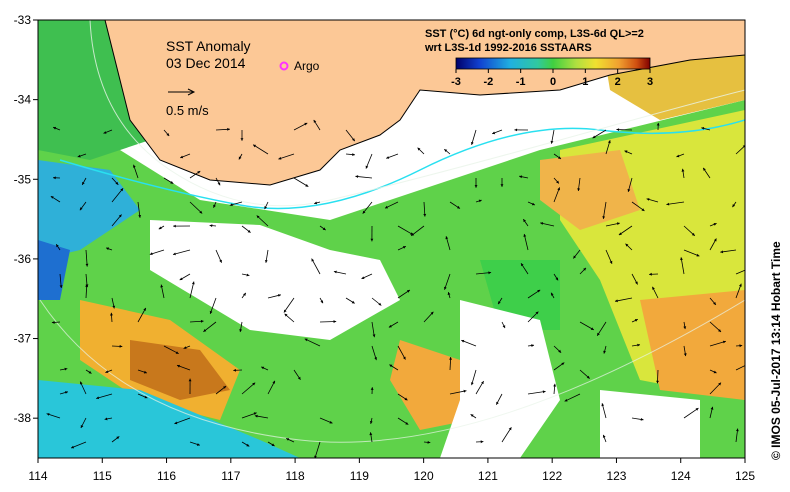  Describe the element at coordinates (295, 476) in the screenshot. I see `x-tick-label: 118` at that location.